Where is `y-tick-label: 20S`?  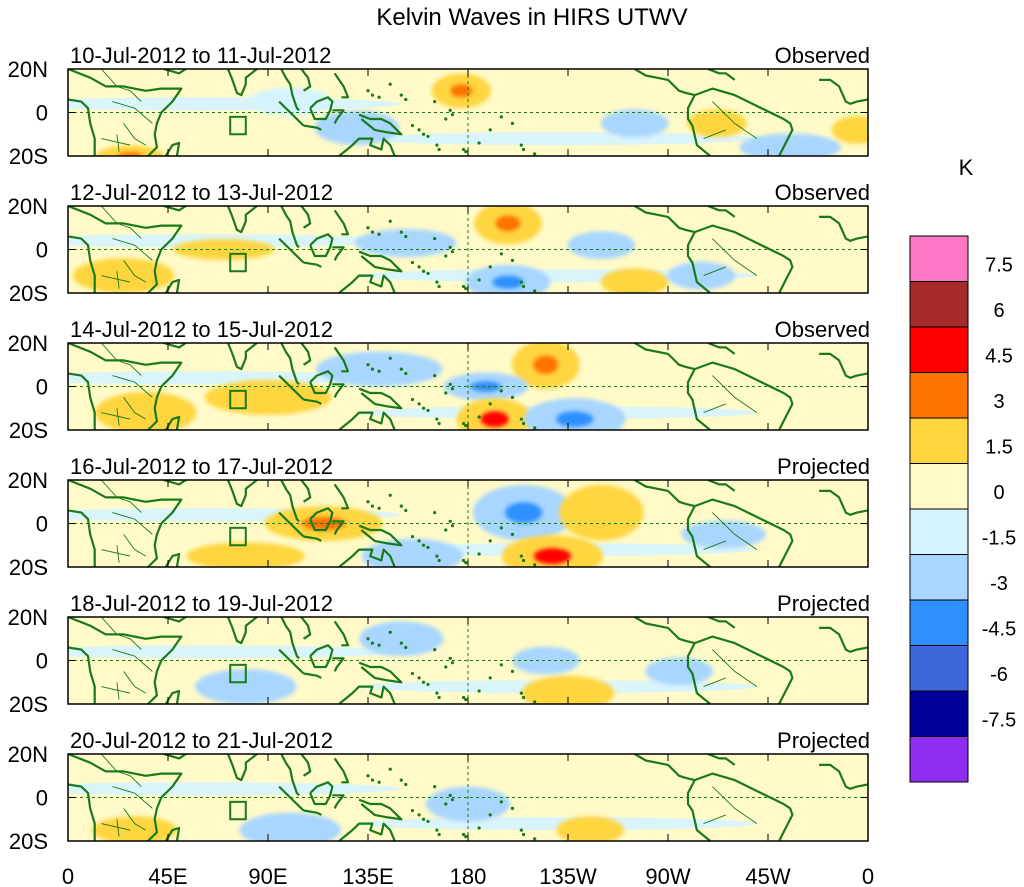
y-tick-label: 20S is located at coordinates (28, 156).